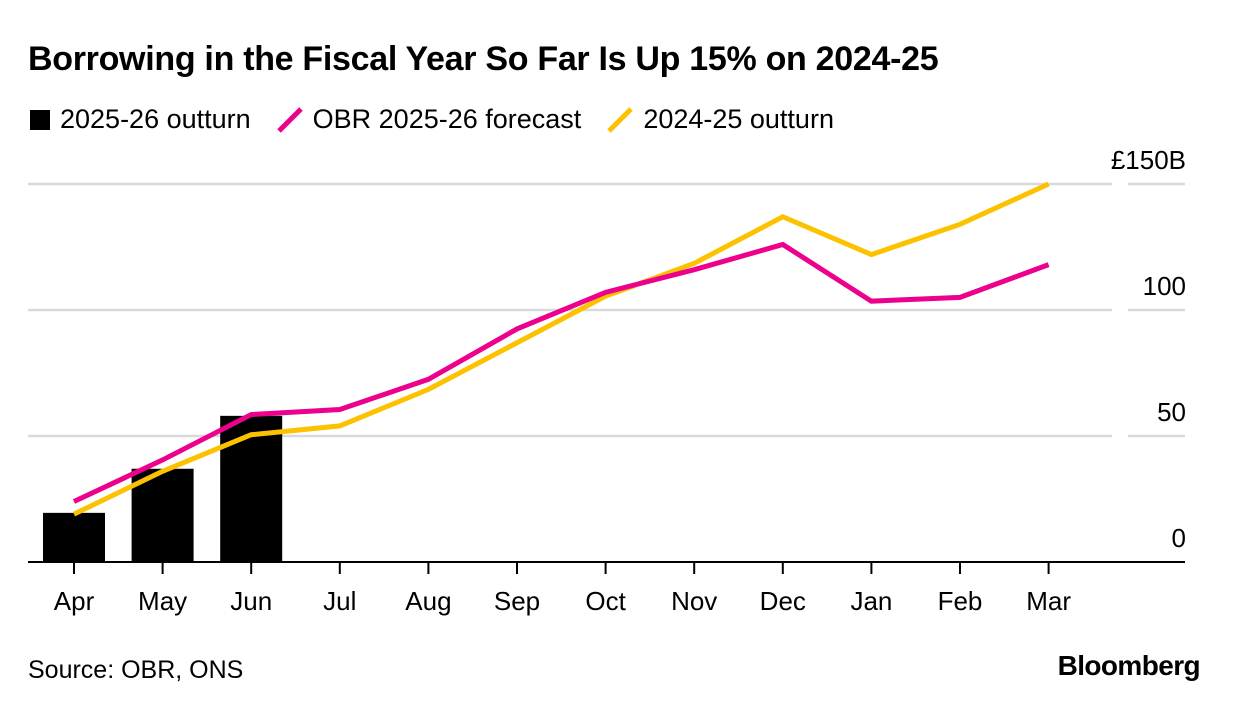 The width and height of the screenshot is (1240, 712). Describe the element at coordinates (74, 601) in the screenshot. I see `x-tick-label: Apr` at that location.